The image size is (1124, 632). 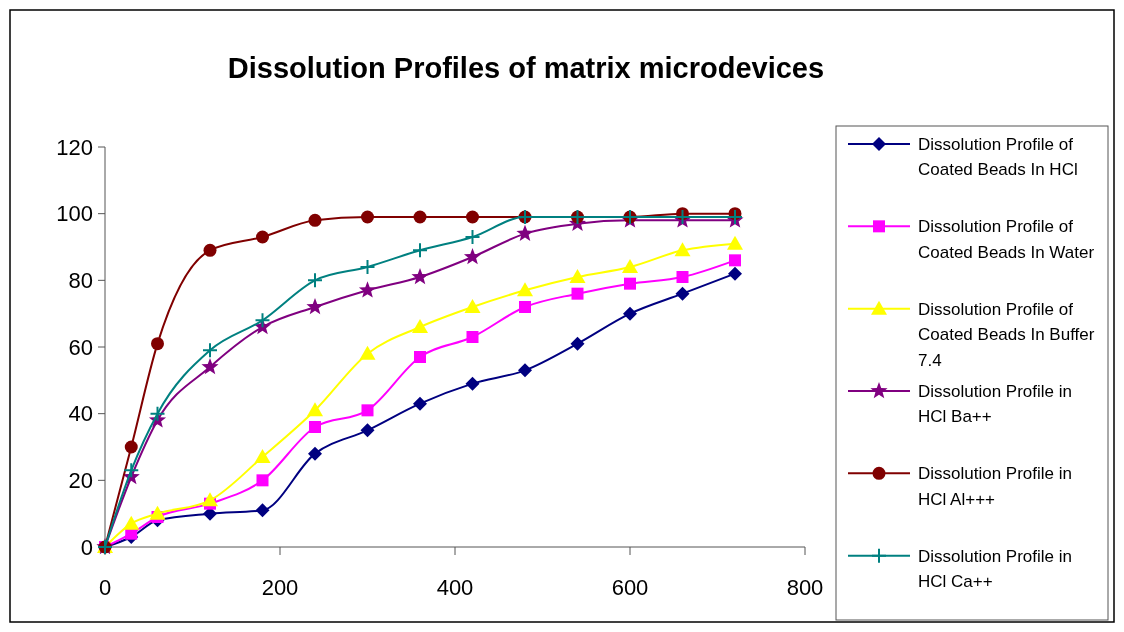 What do you see at coordinates (455, 587) in the screenshot?
I see `x-tick-label: 400` at bounding box center [455, 587].